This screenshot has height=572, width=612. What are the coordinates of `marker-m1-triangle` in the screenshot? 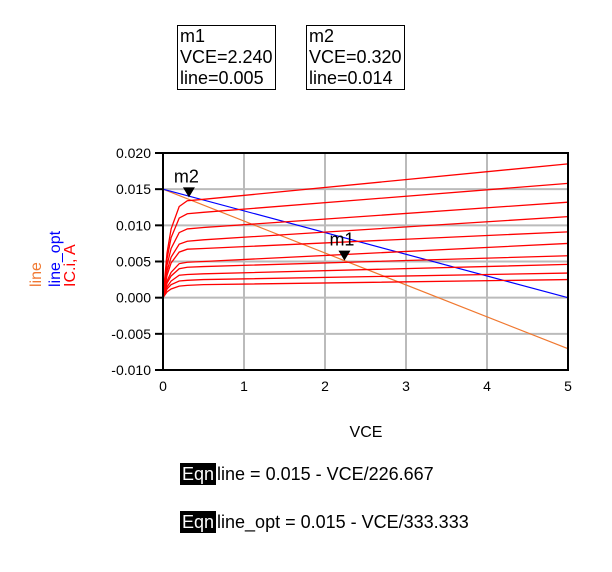 It's located at (344, 255).